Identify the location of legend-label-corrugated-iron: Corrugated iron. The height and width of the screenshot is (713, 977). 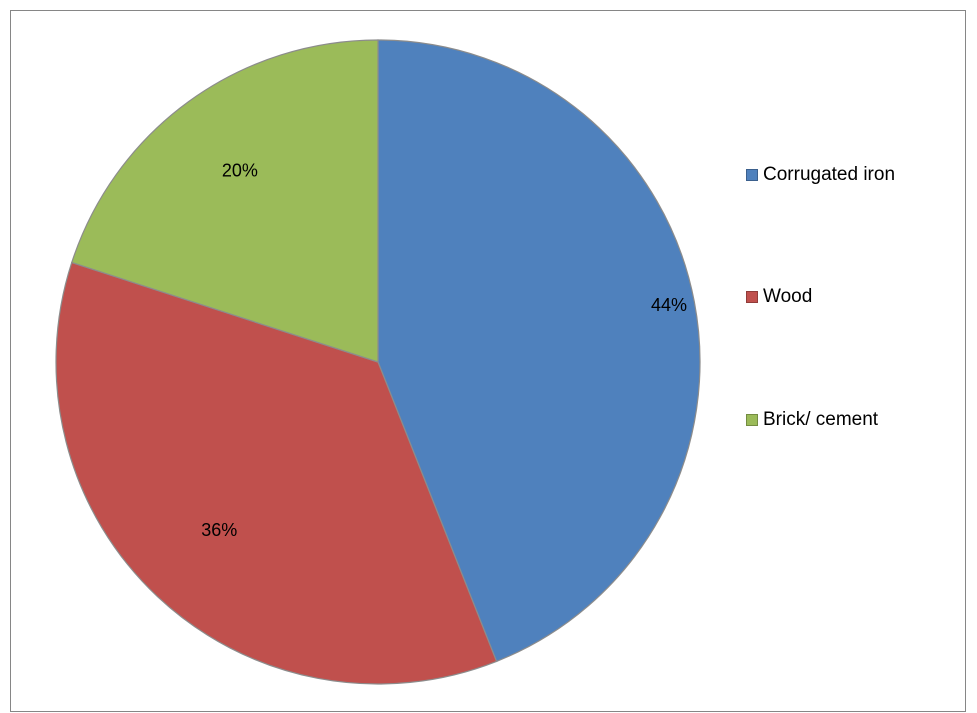
(829, 174).